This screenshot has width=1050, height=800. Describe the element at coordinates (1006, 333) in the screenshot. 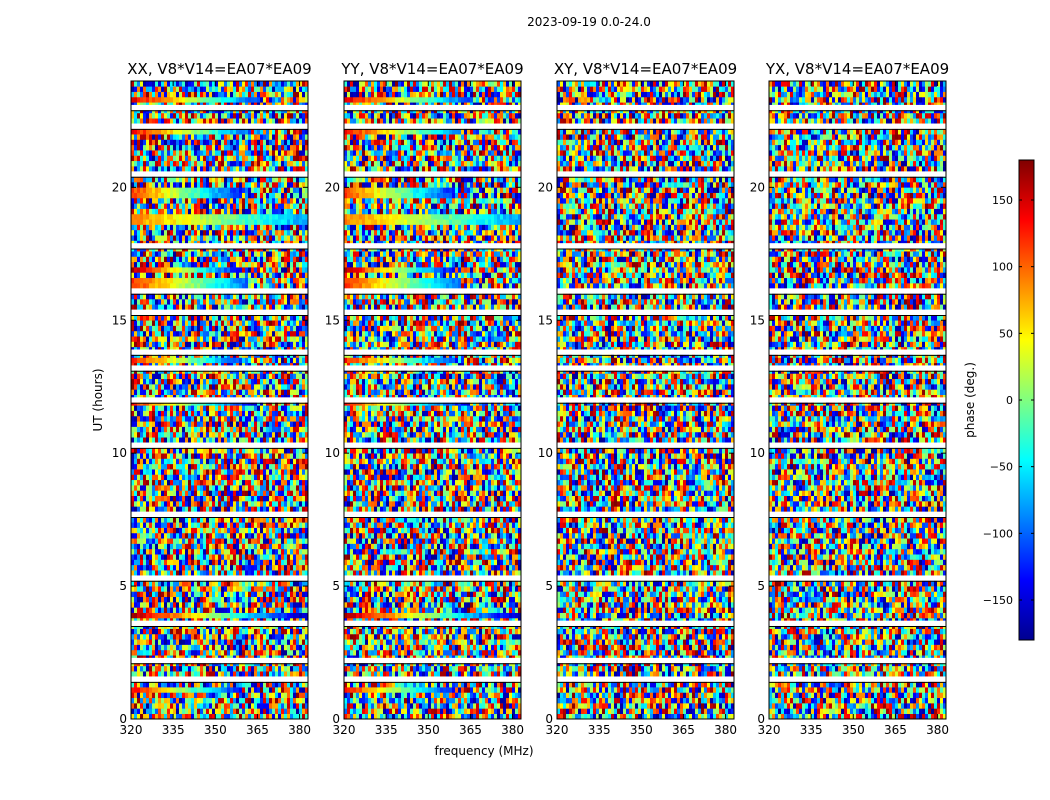

I see `colorbar-tick-label: 50` at that location.